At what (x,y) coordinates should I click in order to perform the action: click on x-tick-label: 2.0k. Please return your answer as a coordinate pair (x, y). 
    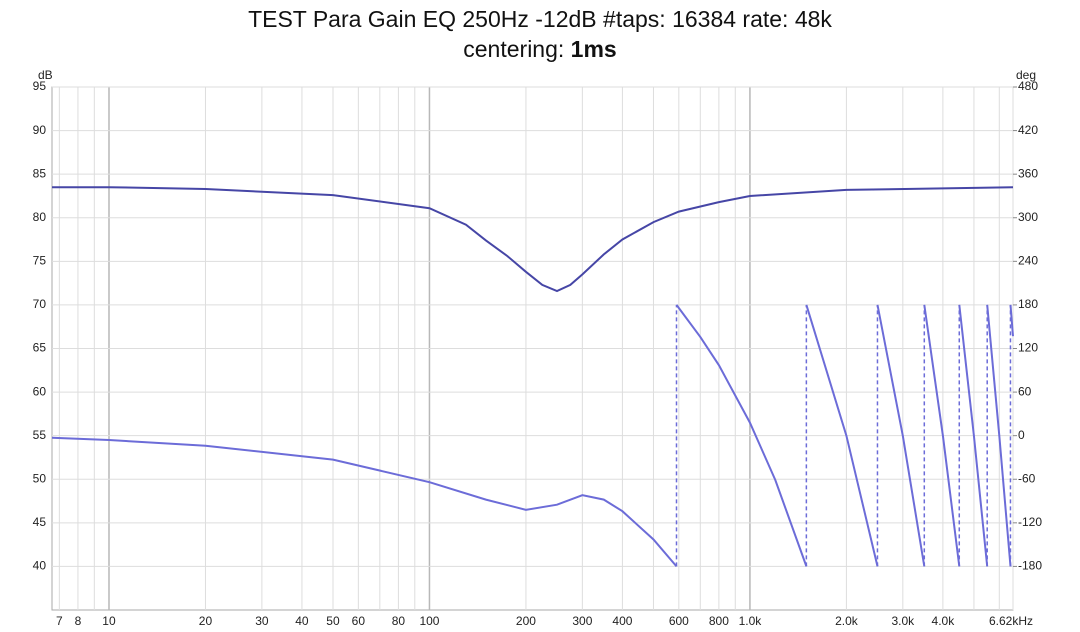
    Looking at the image, I should click on (847, 621).